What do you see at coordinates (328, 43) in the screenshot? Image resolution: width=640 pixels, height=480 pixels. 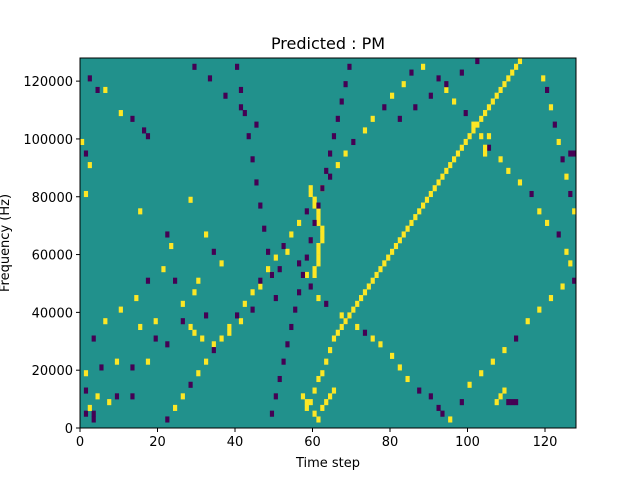 I see `chart-title: Predicted : PM` at bounding box center [328, 43].